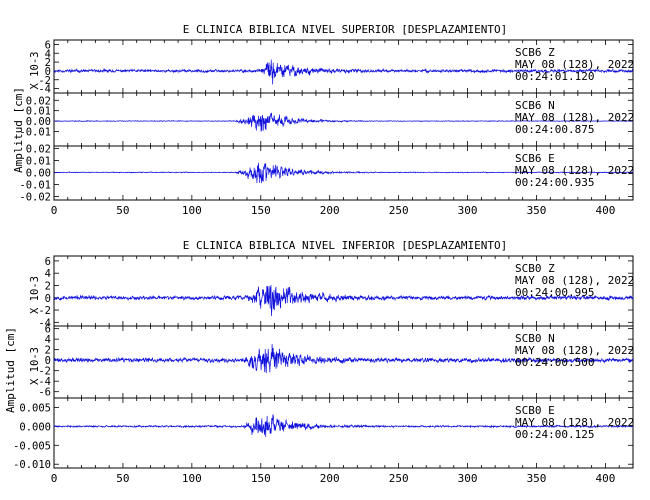  What do you see at coordinates (554, 292) in the screenshot?
I see `time-label: 00:24:00.995` at bounding box center [554, 292].